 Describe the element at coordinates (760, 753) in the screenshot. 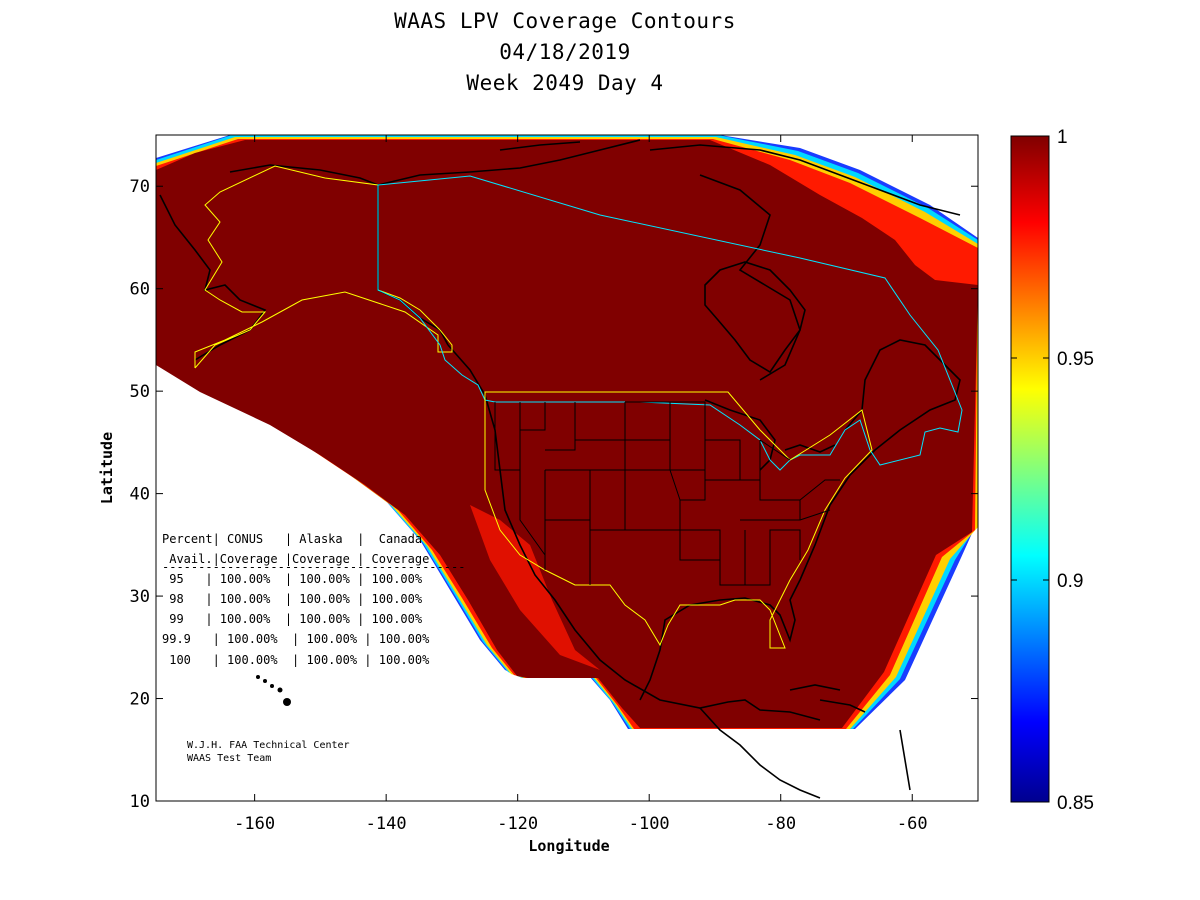

I see `central-america` at that location.